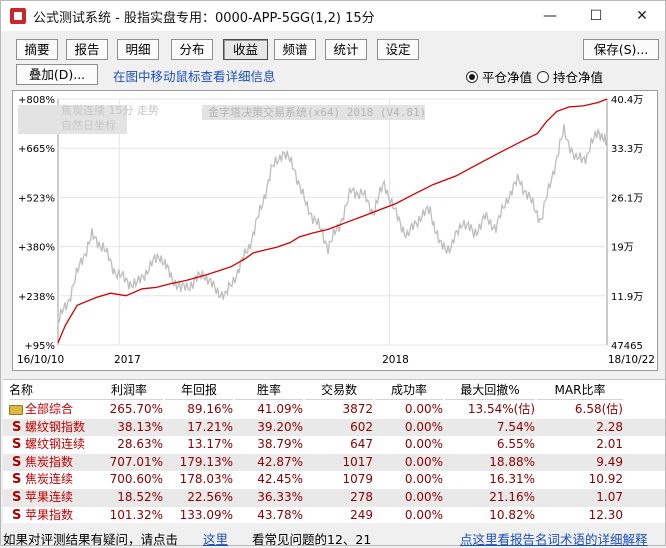 The width and height of the screenshot is (666, 548). I want to click on app-icon, so click(18, 16).